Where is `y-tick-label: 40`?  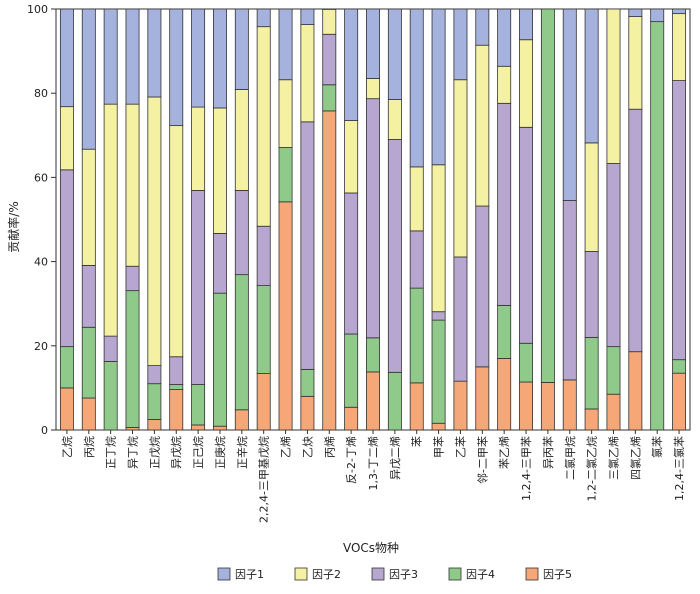
y-tick-label: 40 is located at coordinates (41, 262).